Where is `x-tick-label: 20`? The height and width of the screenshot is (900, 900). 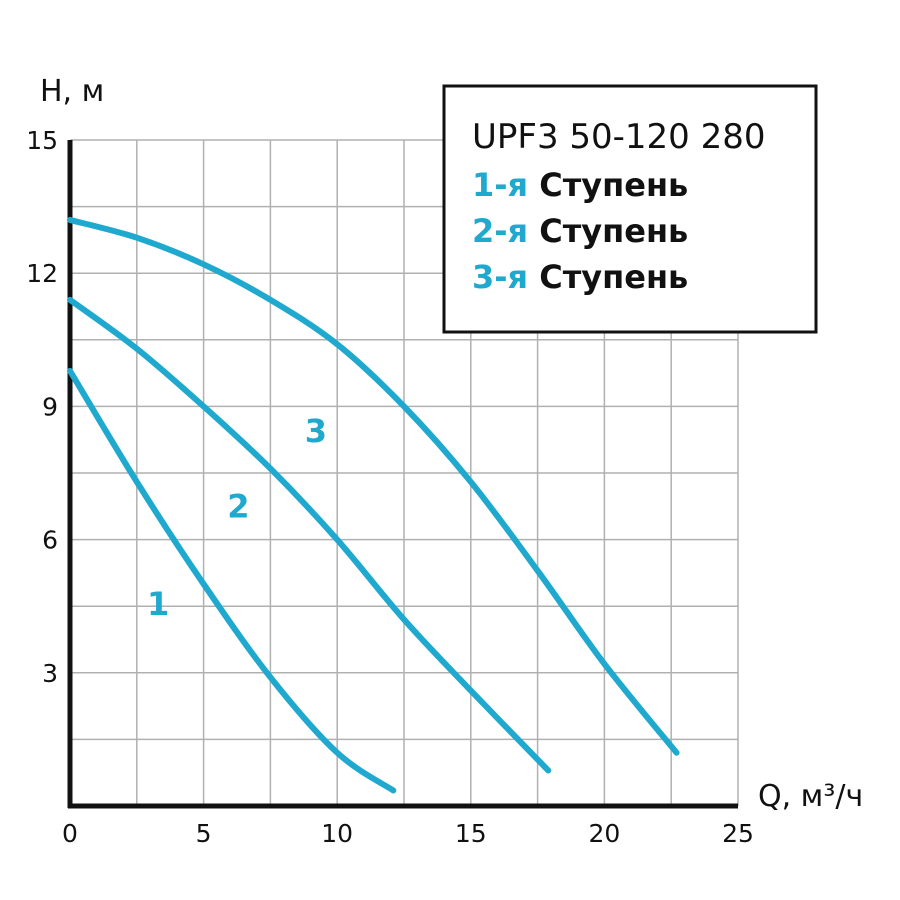 x-tick-label: 20 is located at coordinates (604, 833).